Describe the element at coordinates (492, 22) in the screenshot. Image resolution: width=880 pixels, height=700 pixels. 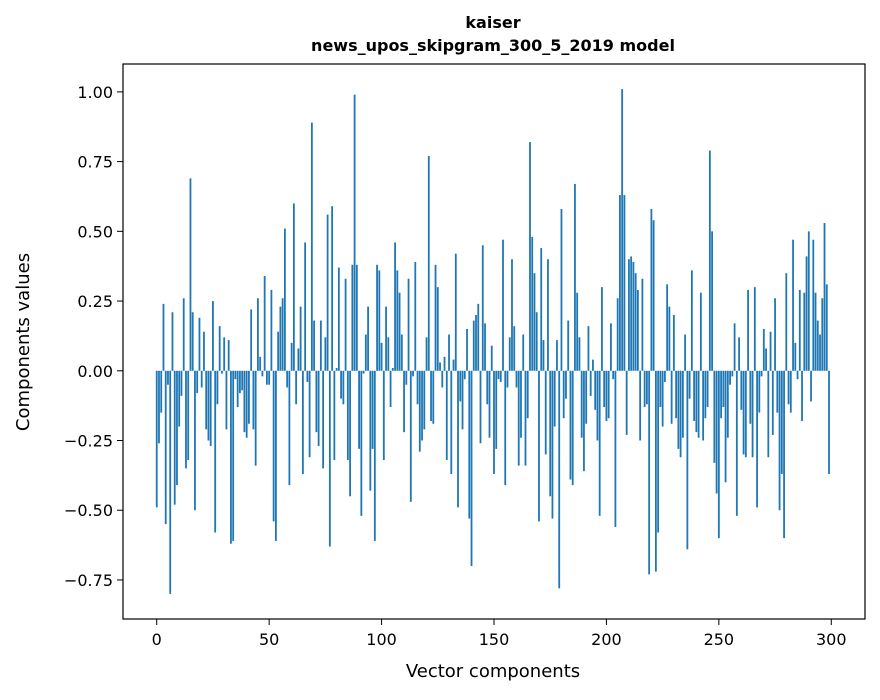
I see `chart-title-line1: kaiser` at that location.